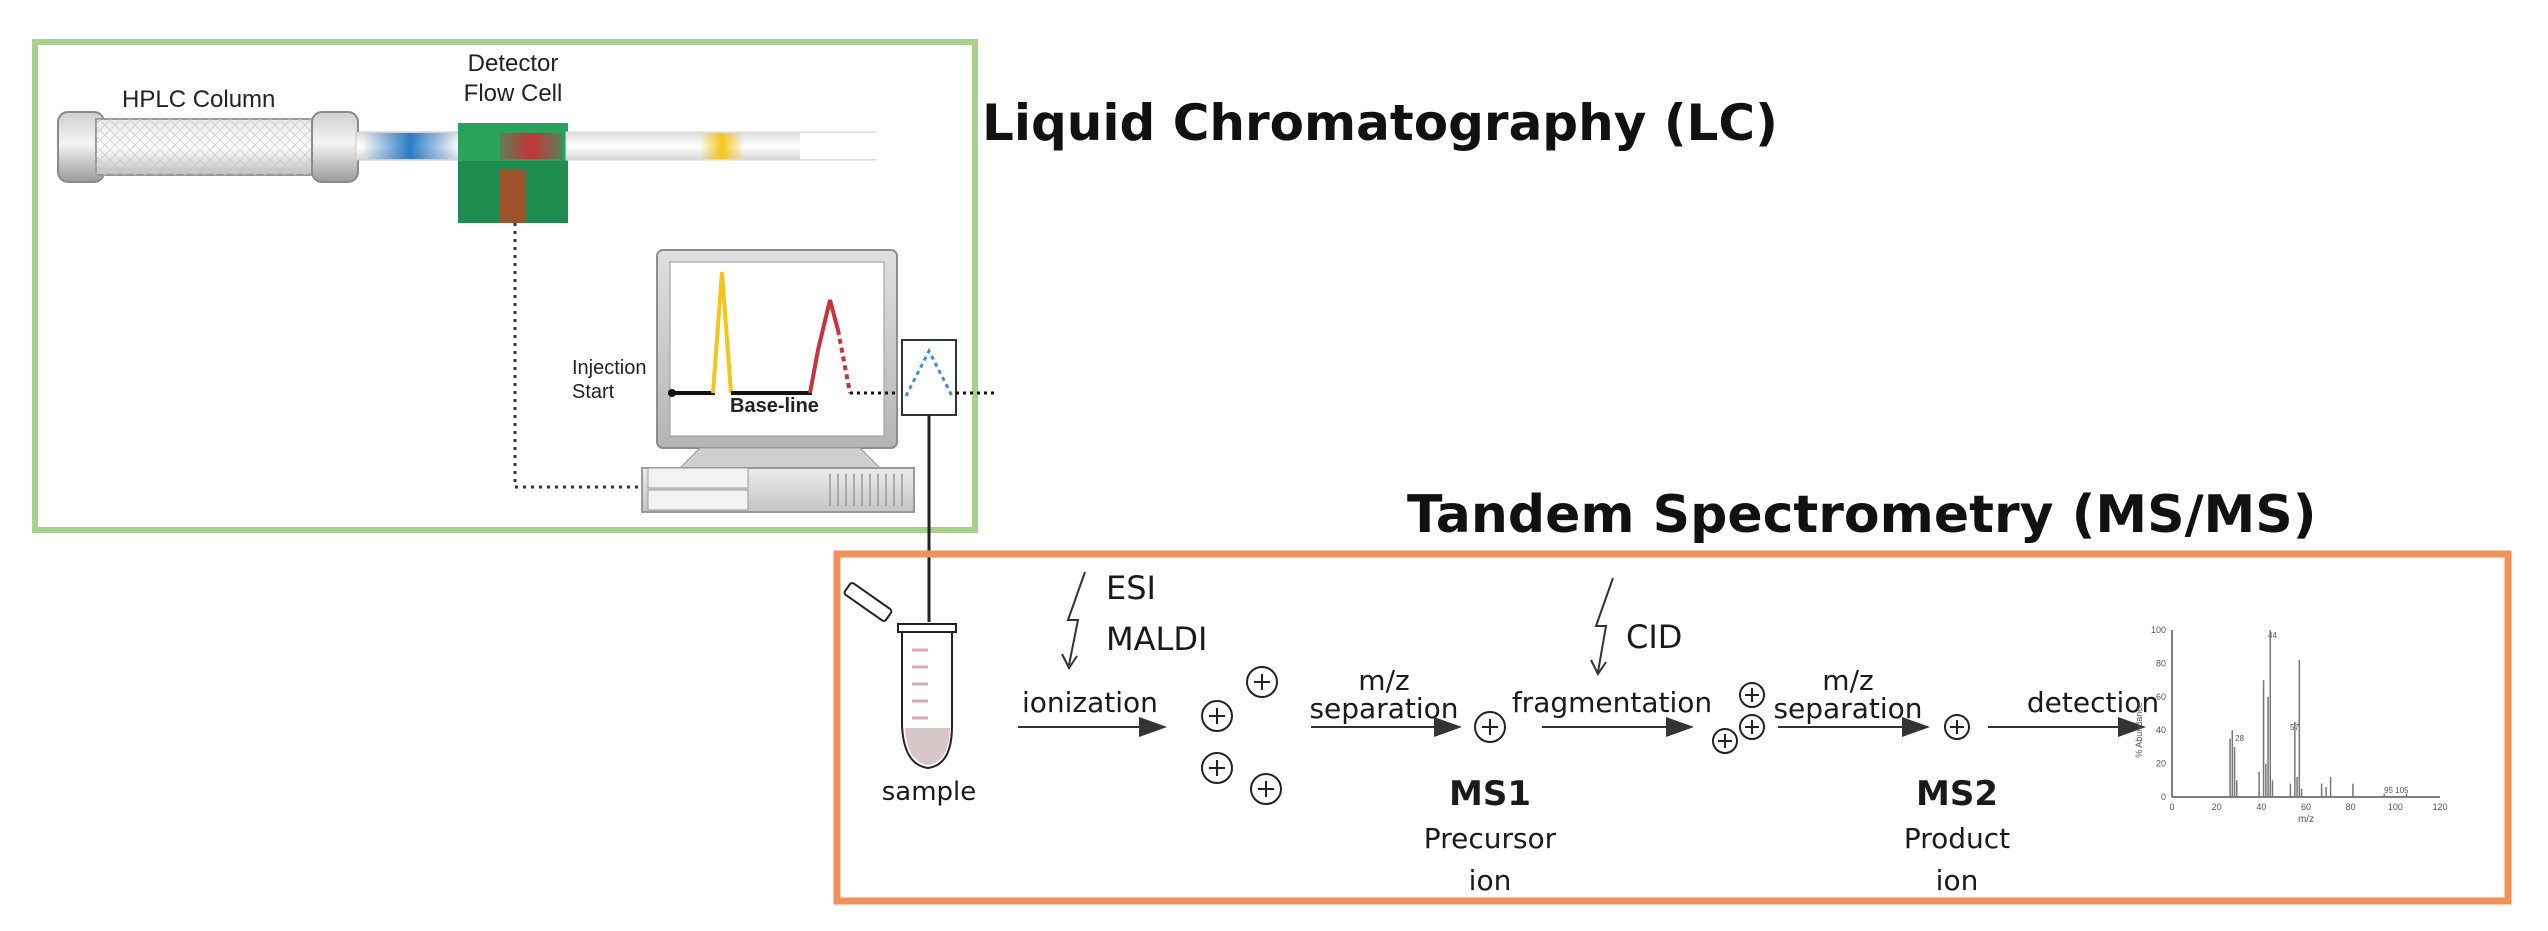  Describe the element at coordinates (531, 146) in the screenshot. I see `red-band` at that location.